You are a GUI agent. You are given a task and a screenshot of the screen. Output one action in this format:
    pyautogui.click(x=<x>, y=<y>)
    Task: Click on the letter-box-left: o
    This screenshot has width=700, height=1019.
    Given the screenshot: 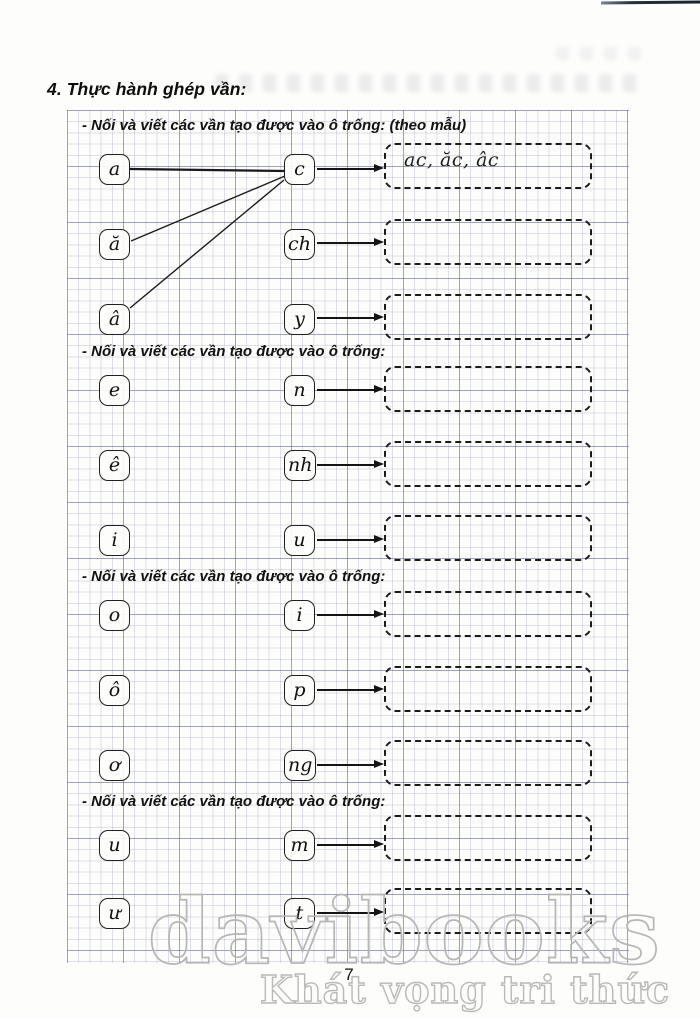 What is the action you would take?
    pyautogui.click(x=114, y=615)
    